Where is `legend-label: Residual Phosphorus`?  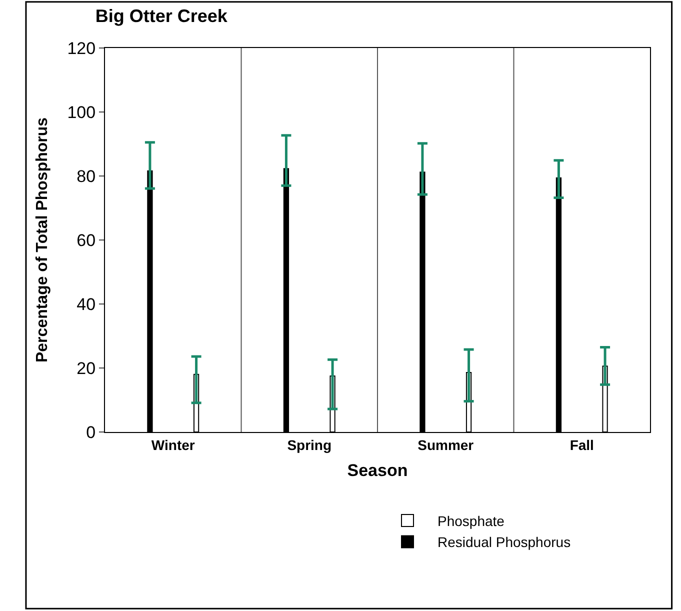
legend-label: Residual Phosphorus is located at coordinates (504, 542).